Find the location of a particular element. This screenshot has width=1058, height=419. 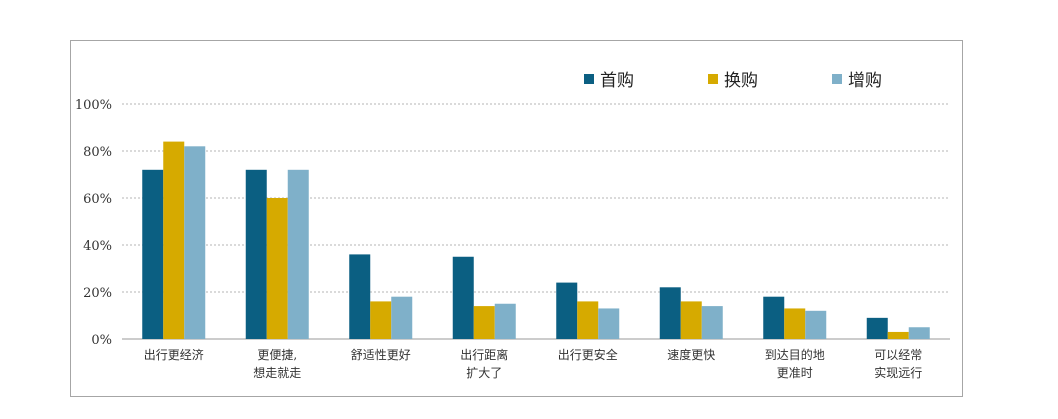

y-tick-label: 20% is located at coordinates (97, 293).